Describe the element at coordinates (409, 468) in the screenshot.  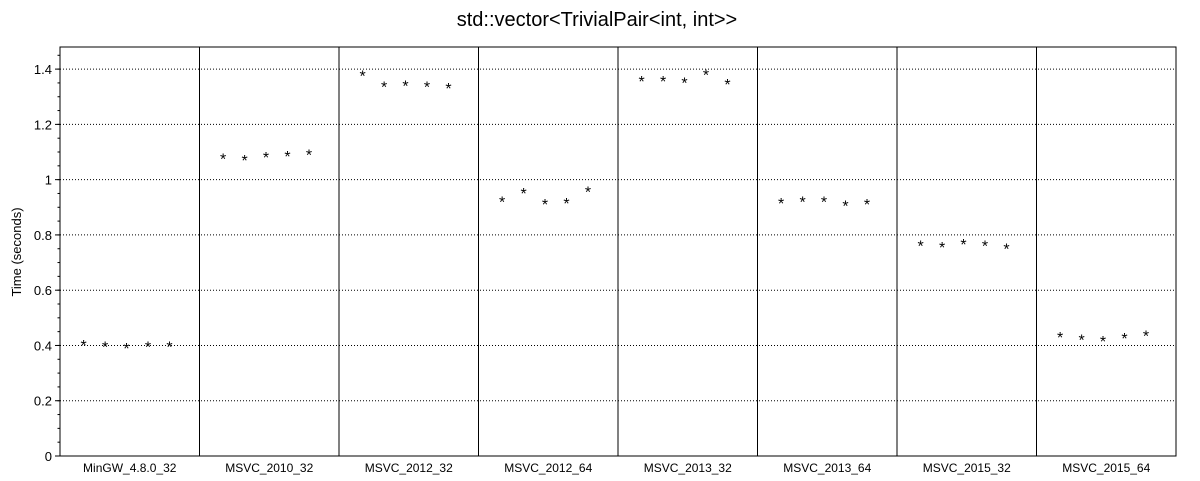
I see `category-label: MSVC_2012_32` at that location.